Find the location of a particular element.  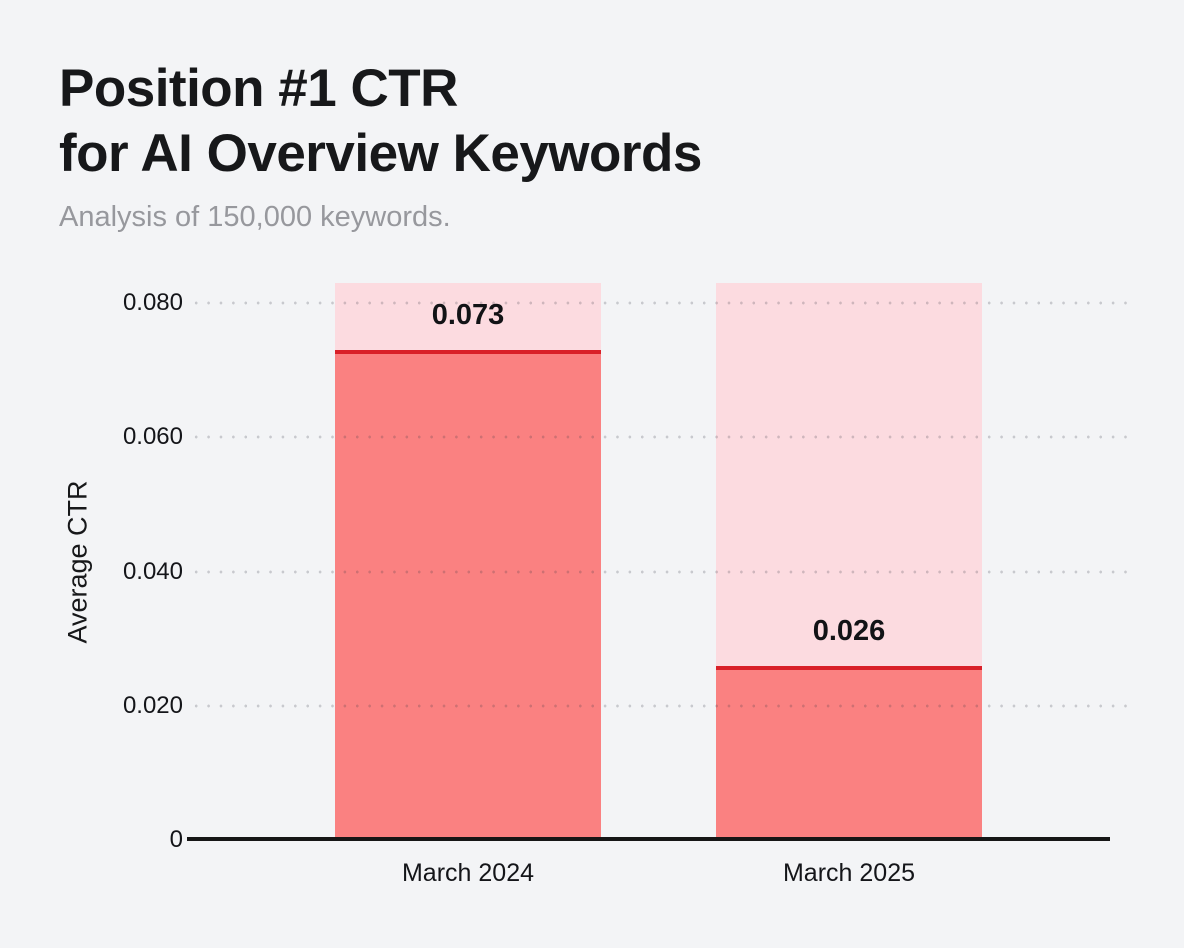

chart-title-line1: Position #1 CTR is located at coordinates (258, 88).